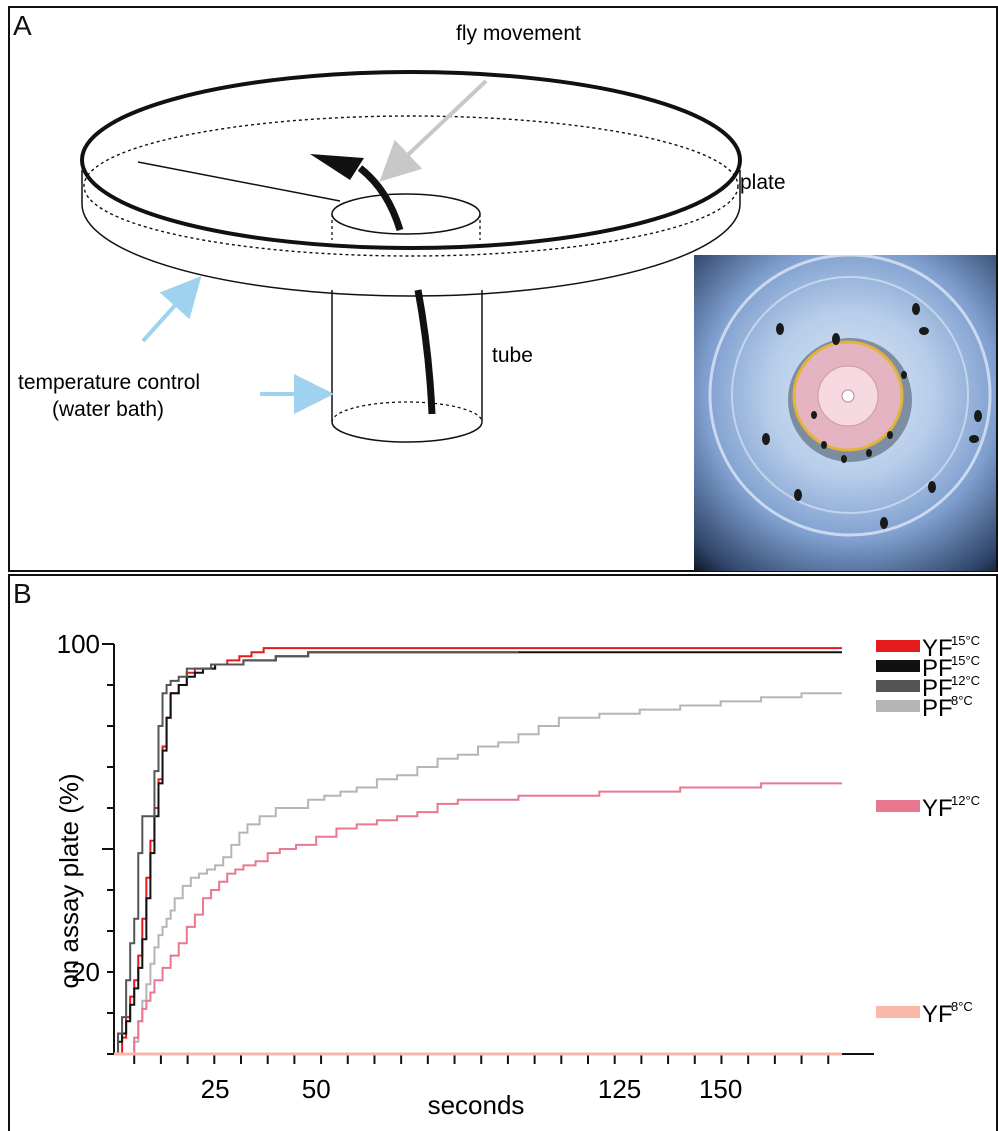 Image resolution: width=998 pixels, height=1131 pixels. Describe the element at coordinates (239, 181) in the screenshot. I see `plate-radius-line` at that location.